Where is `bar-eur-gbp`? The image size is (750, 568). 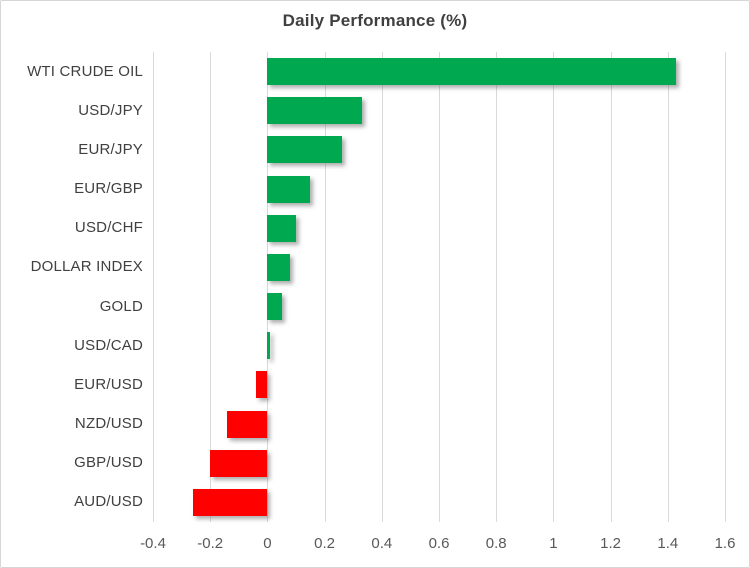
bar-eur-gbp is located at coordinates (289, 189).